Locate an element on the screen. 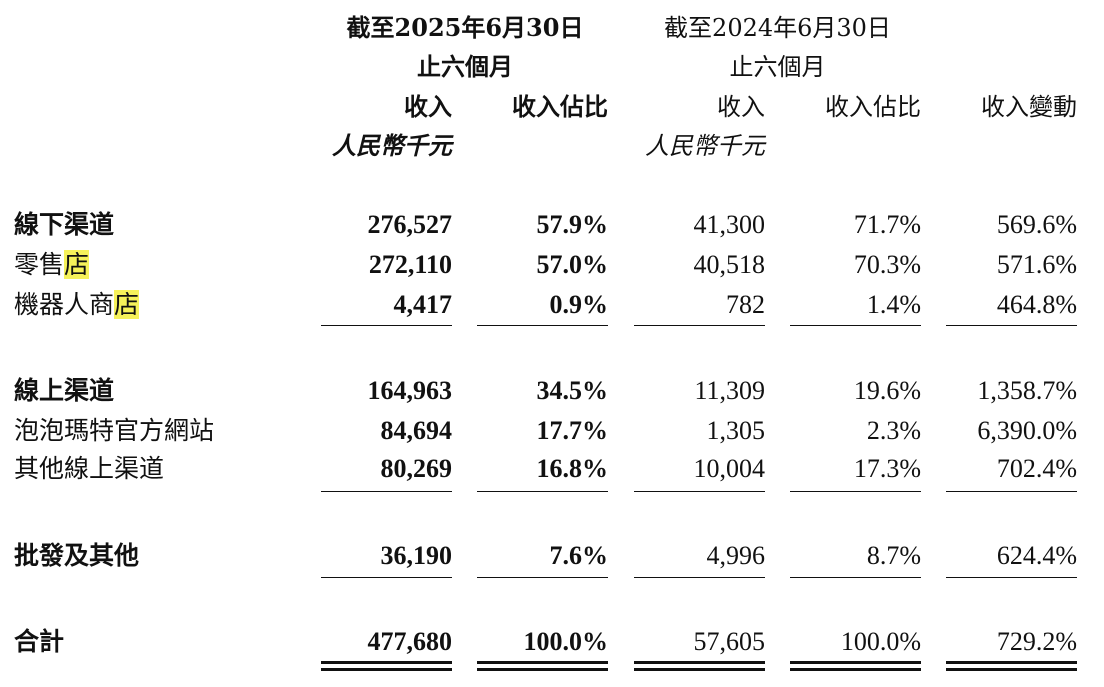  cell-change: 702.4% is located at coordinates (1036, 468).